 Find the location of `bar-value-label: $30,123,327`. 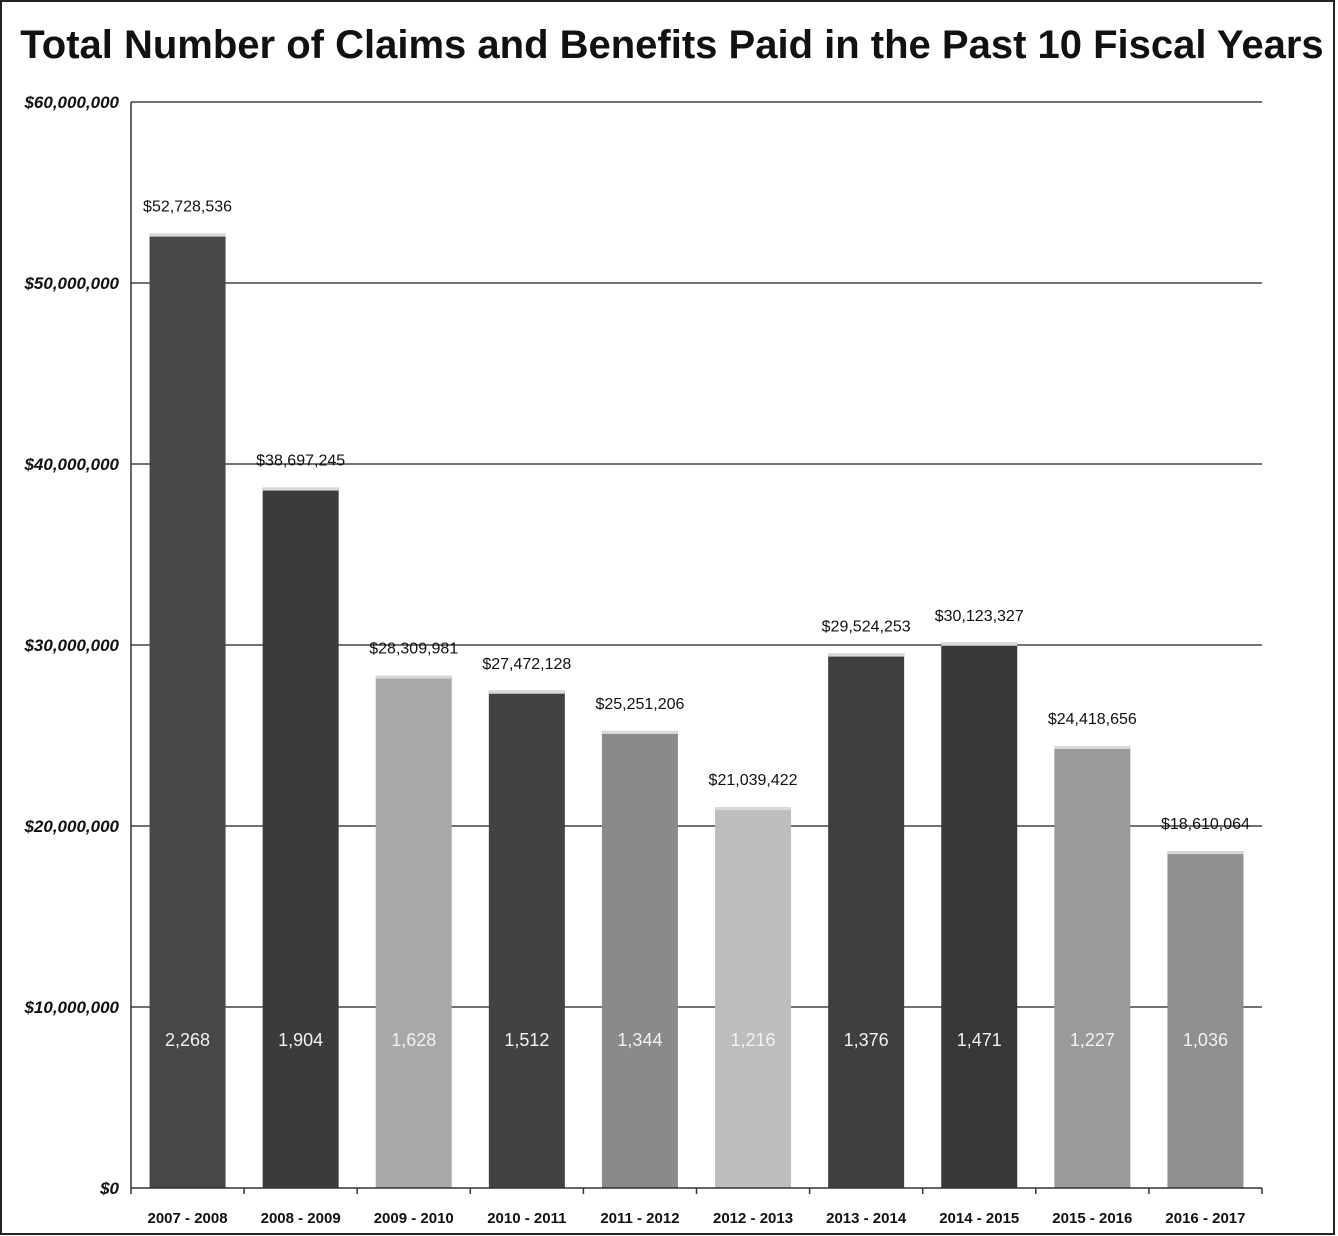

bar-value-label: $30,123,327 is located at coordinates (979, 616).